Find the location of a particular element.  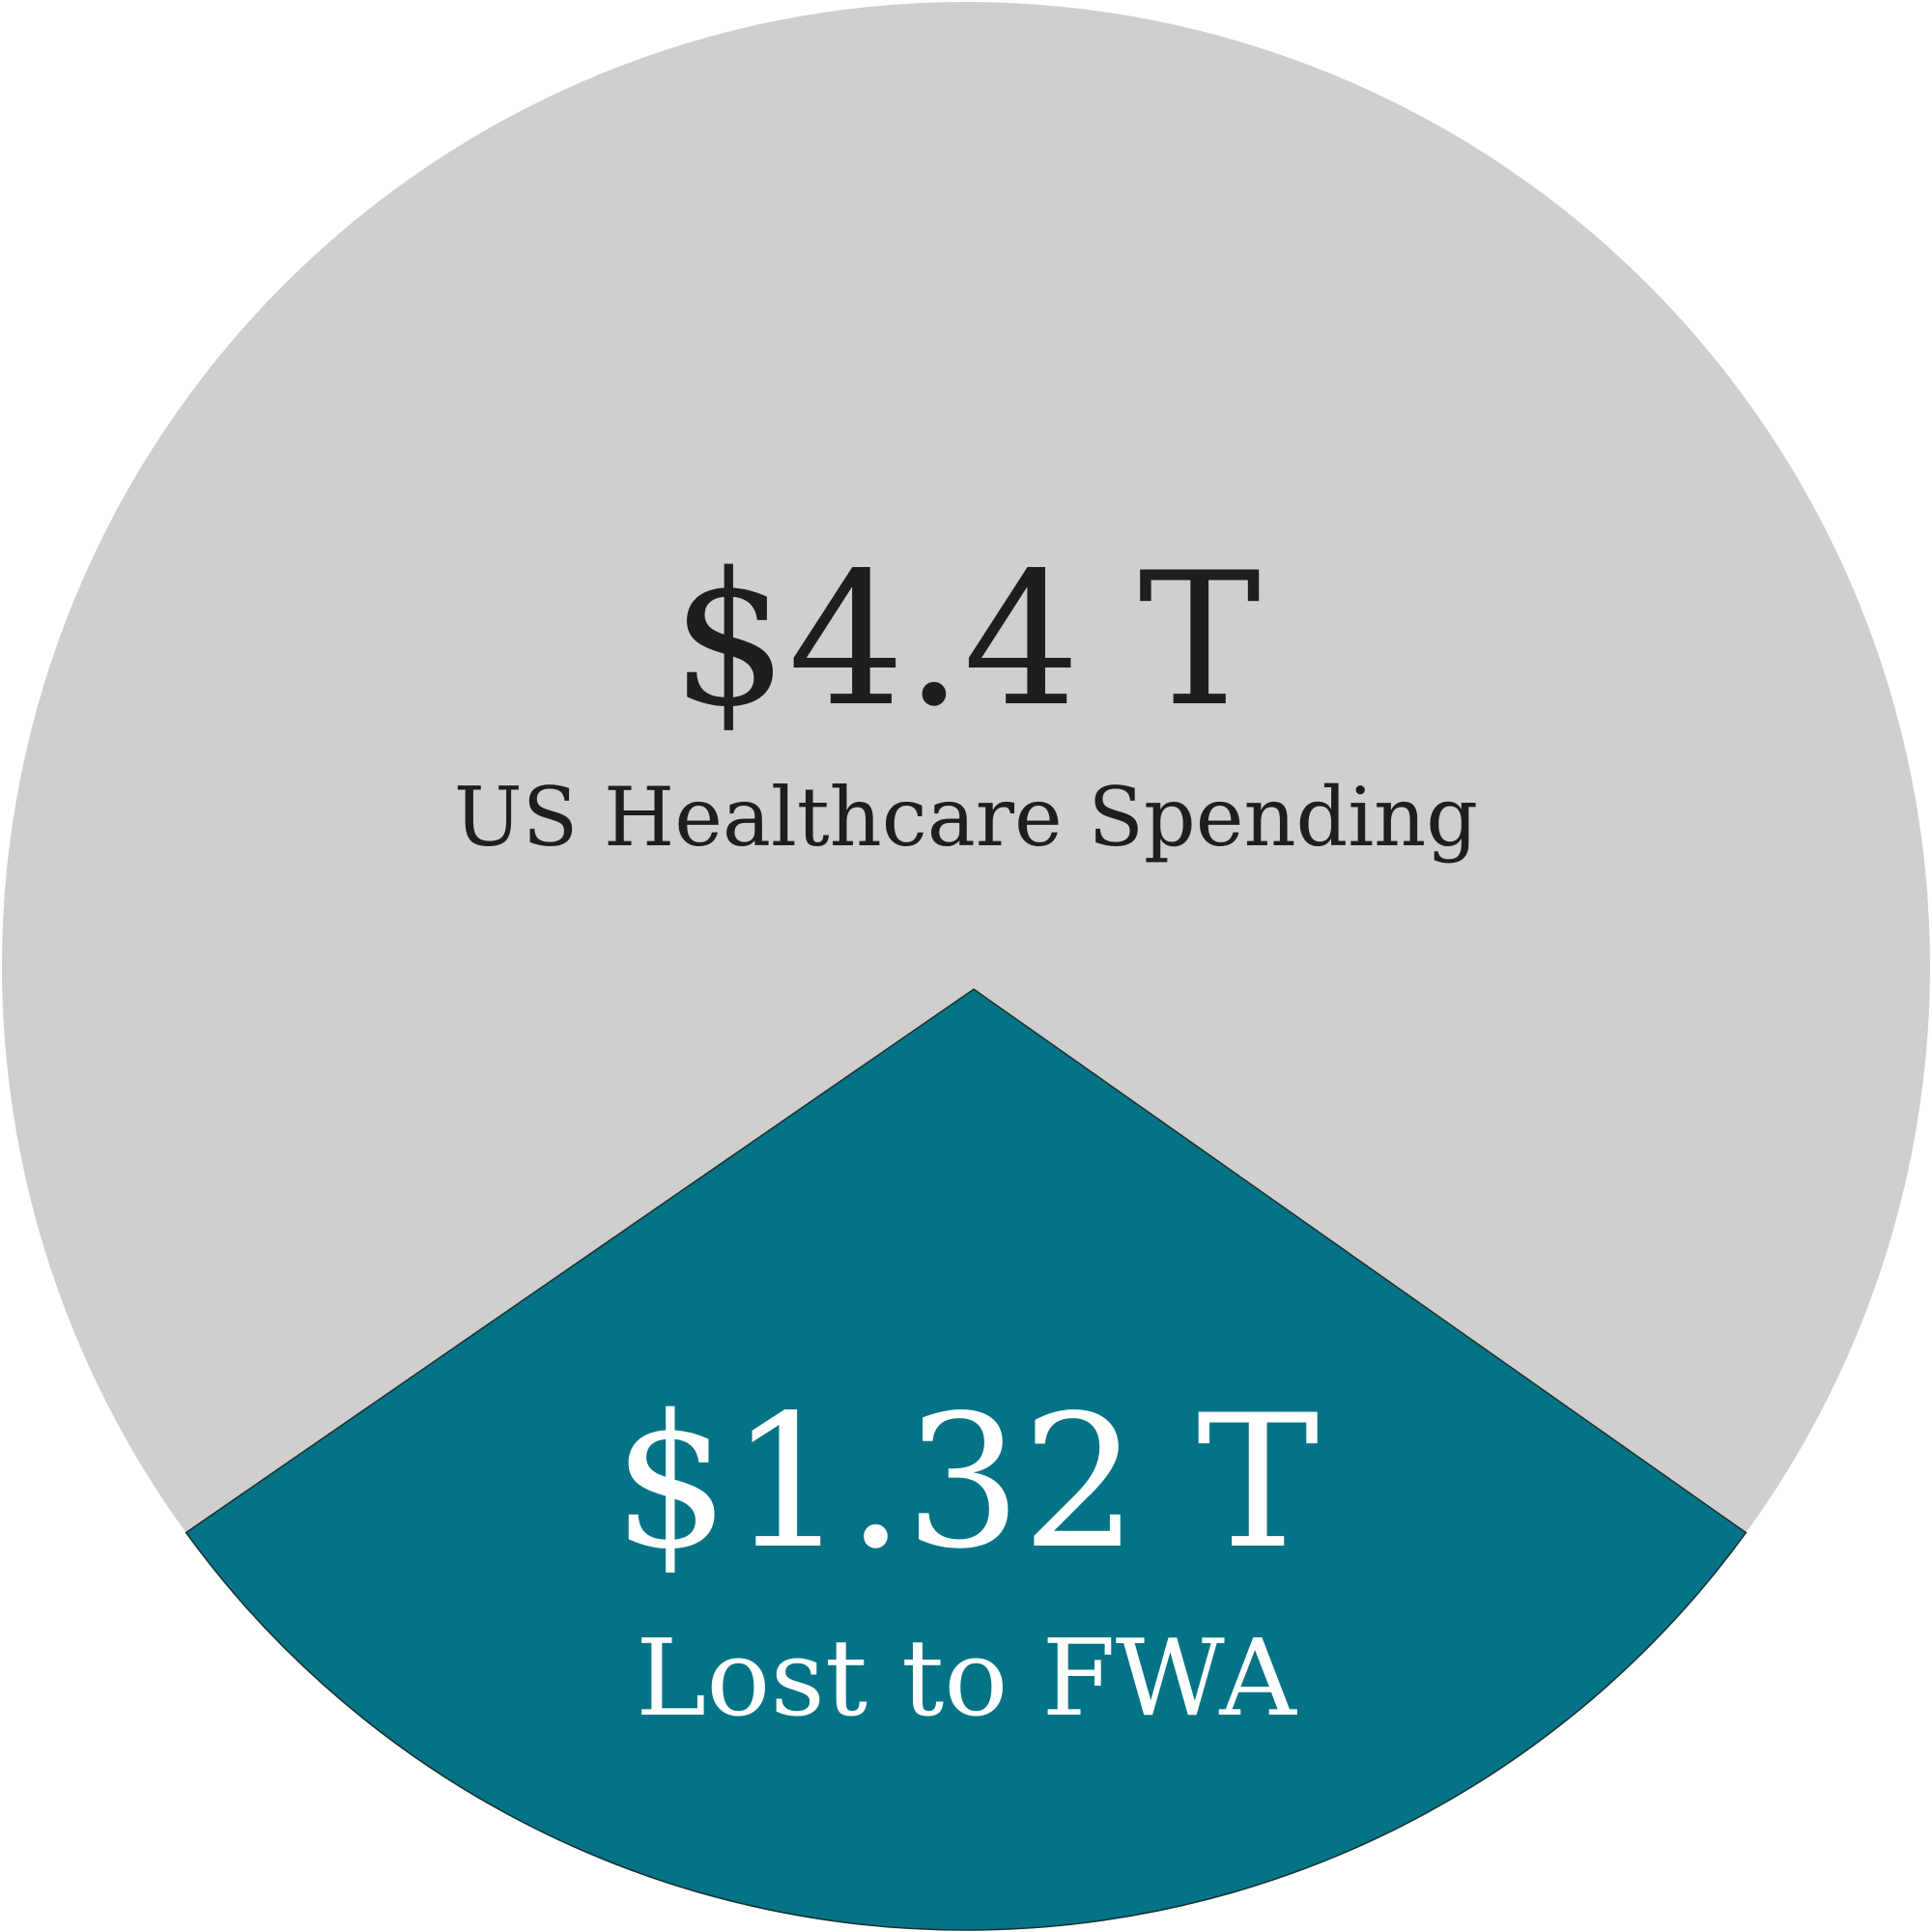

total-category-label: US Healthcare Spending is located at coordinates (966, 817).